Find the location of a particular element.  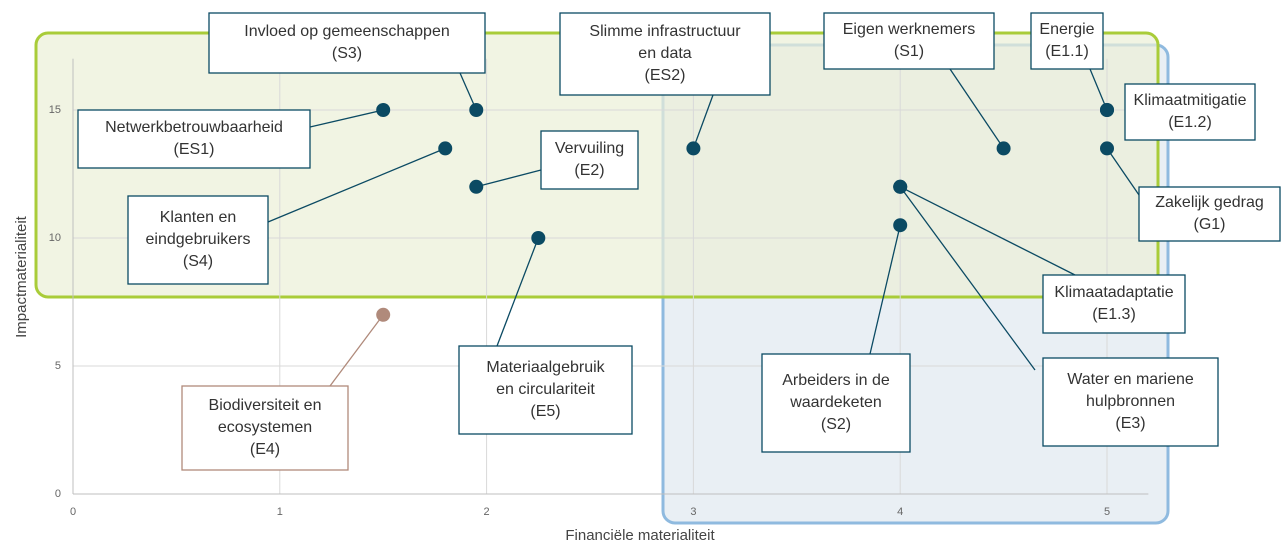

point-label: en circulariteit is located at coordinates (545, 389).